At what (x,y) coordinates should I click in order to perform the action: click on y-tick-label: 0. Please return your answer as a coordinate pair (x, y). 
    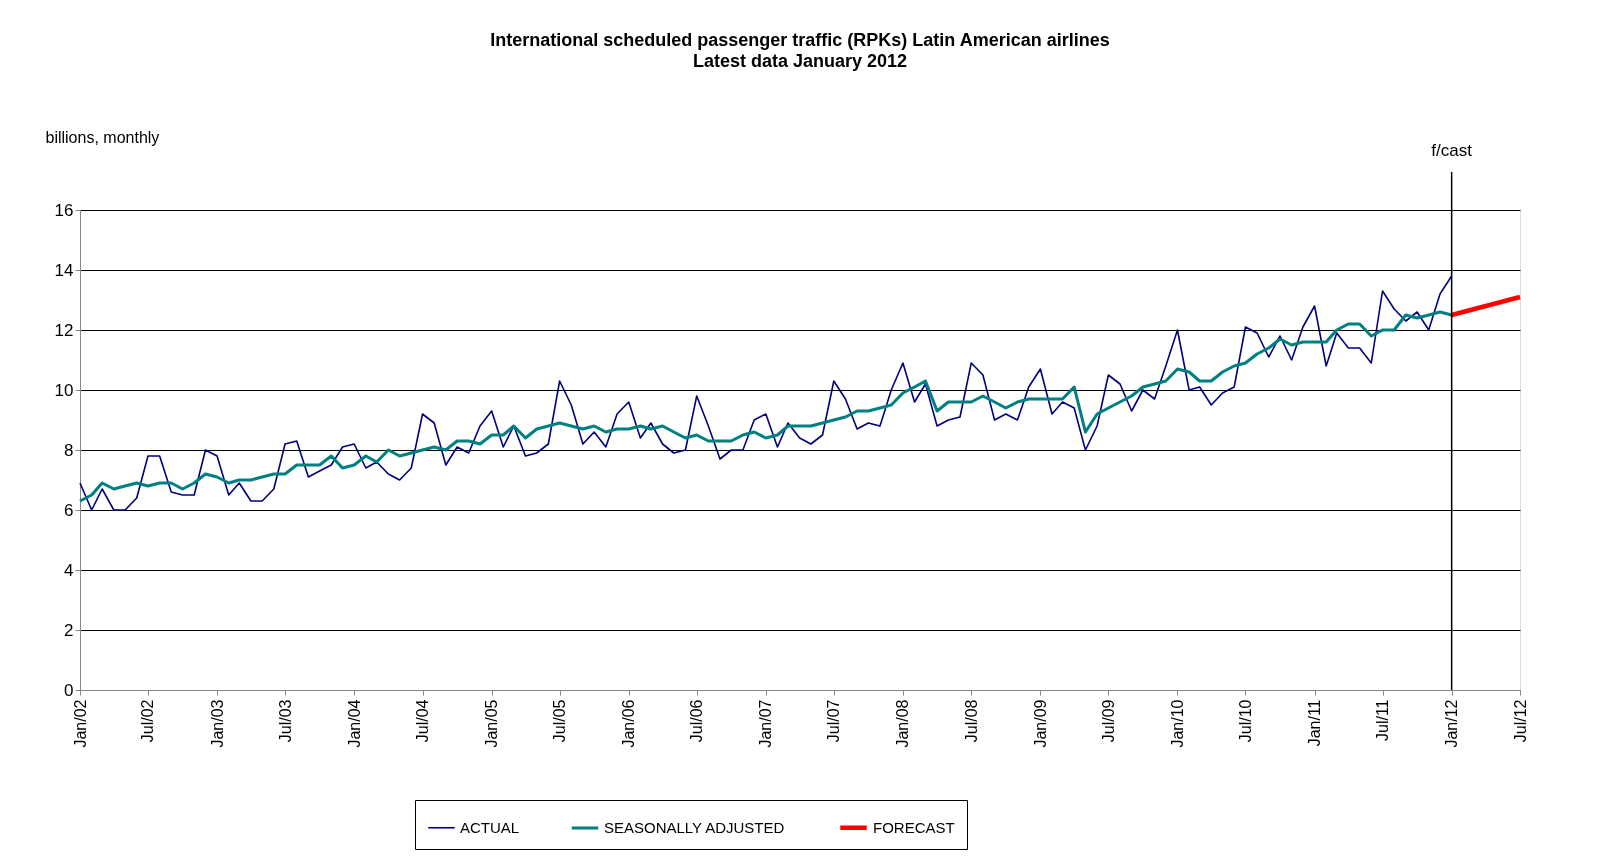
    Looking at the image, I should click on (69, 690).